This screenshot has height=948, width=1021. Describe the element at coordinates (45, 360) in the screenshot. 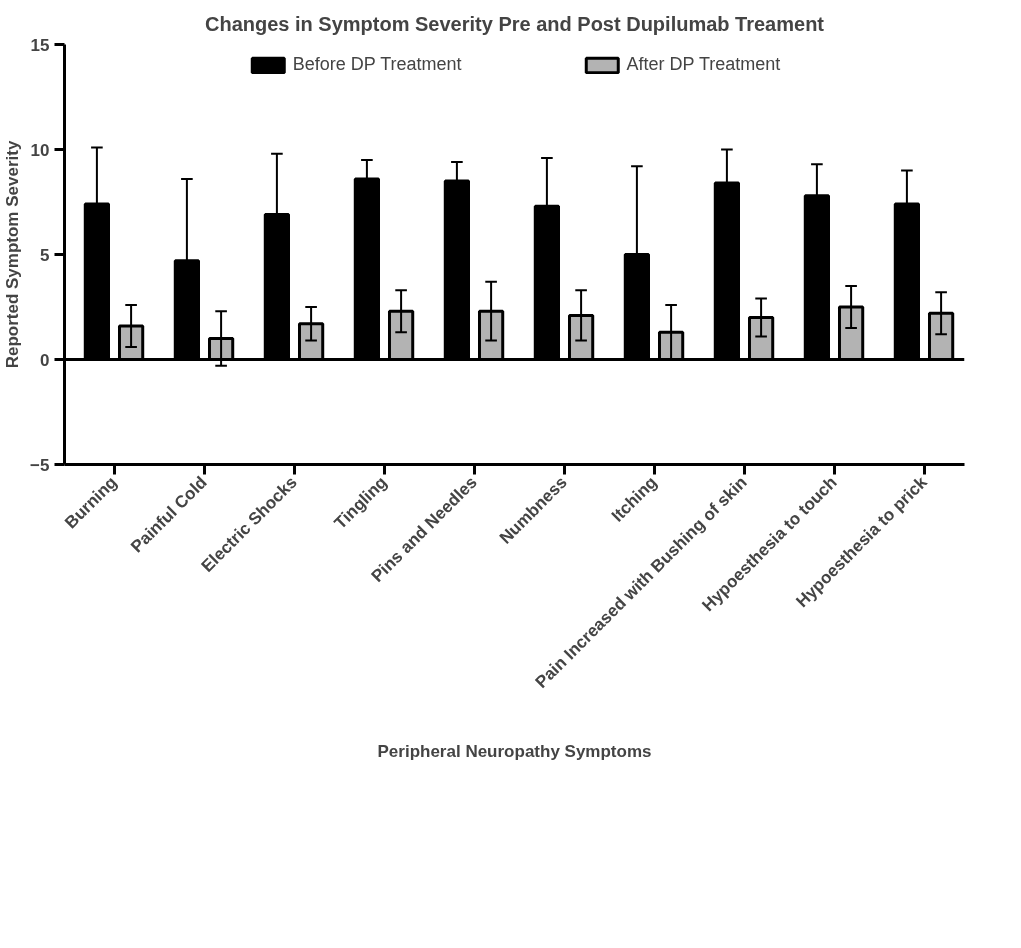

I see `y-tick-label: 0` at that location.